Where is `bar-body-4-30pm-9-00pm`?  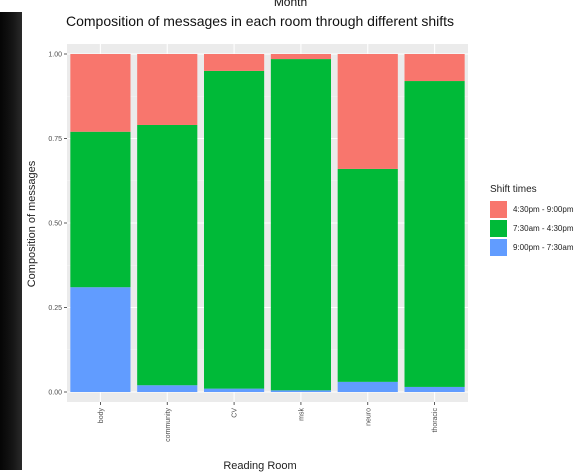 bar-body-4-30pm-9-00pm is located at coordinates (100, 93).